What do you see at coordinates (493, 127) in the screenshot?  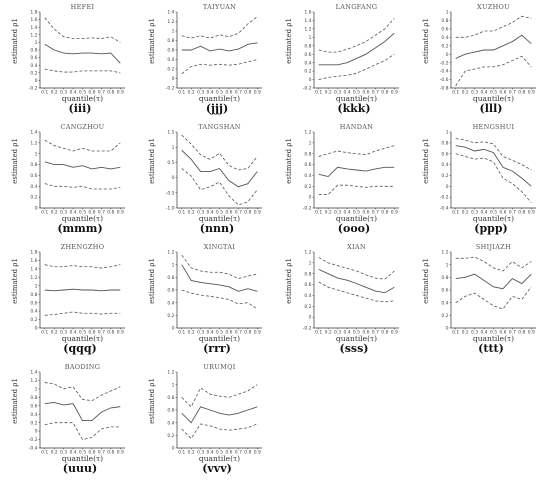 I see `chart-title: HENGSHUI` at bounding box center [493, 127].